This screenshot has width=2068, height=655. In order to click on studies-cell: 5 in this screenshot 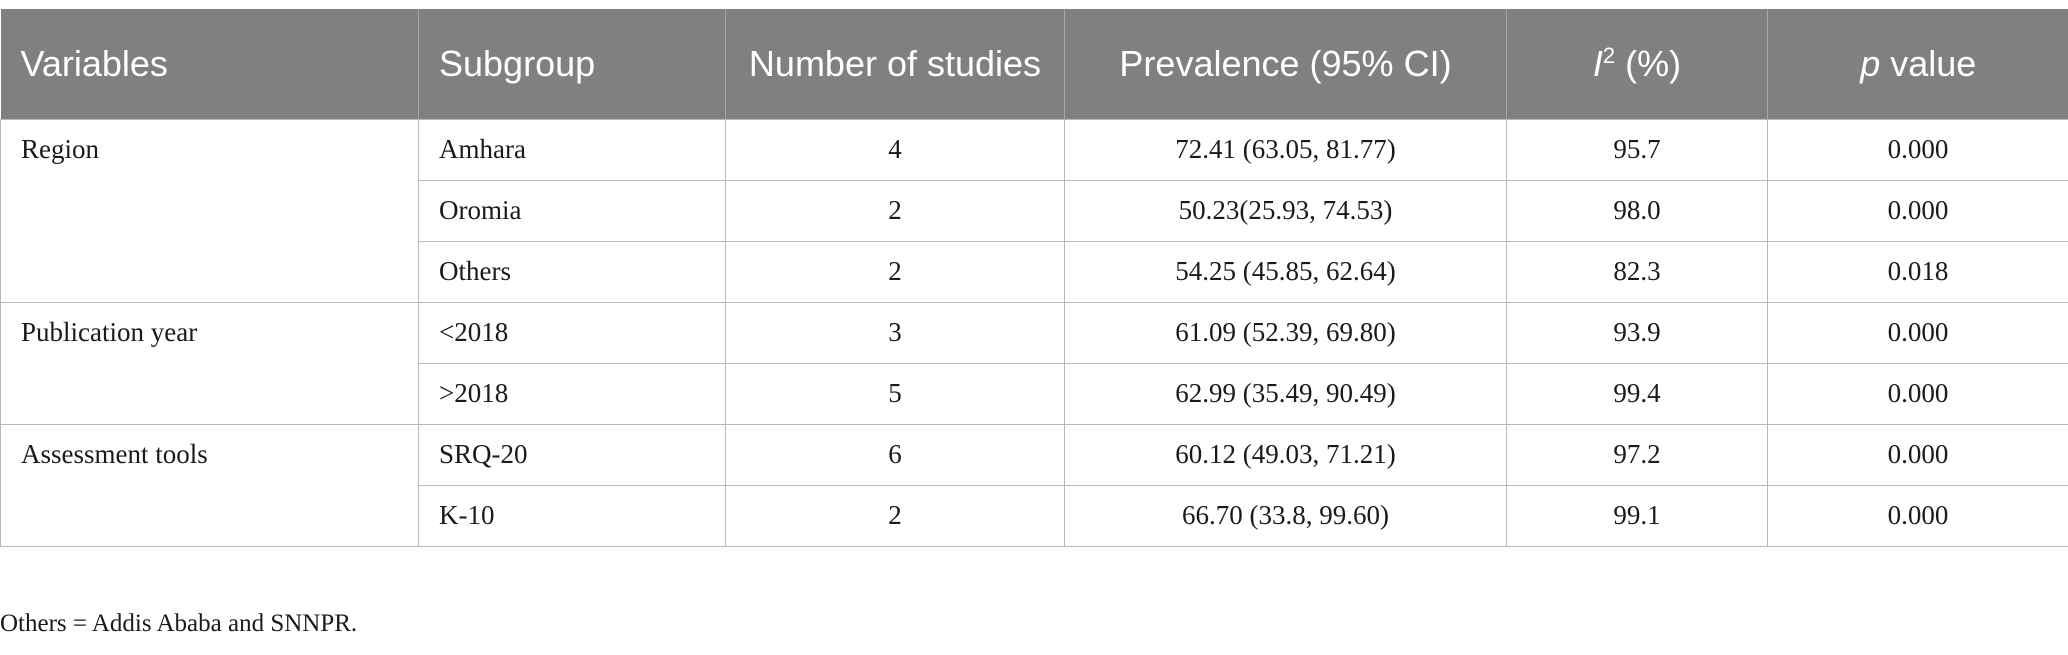, I will do `click(895, 393)`.